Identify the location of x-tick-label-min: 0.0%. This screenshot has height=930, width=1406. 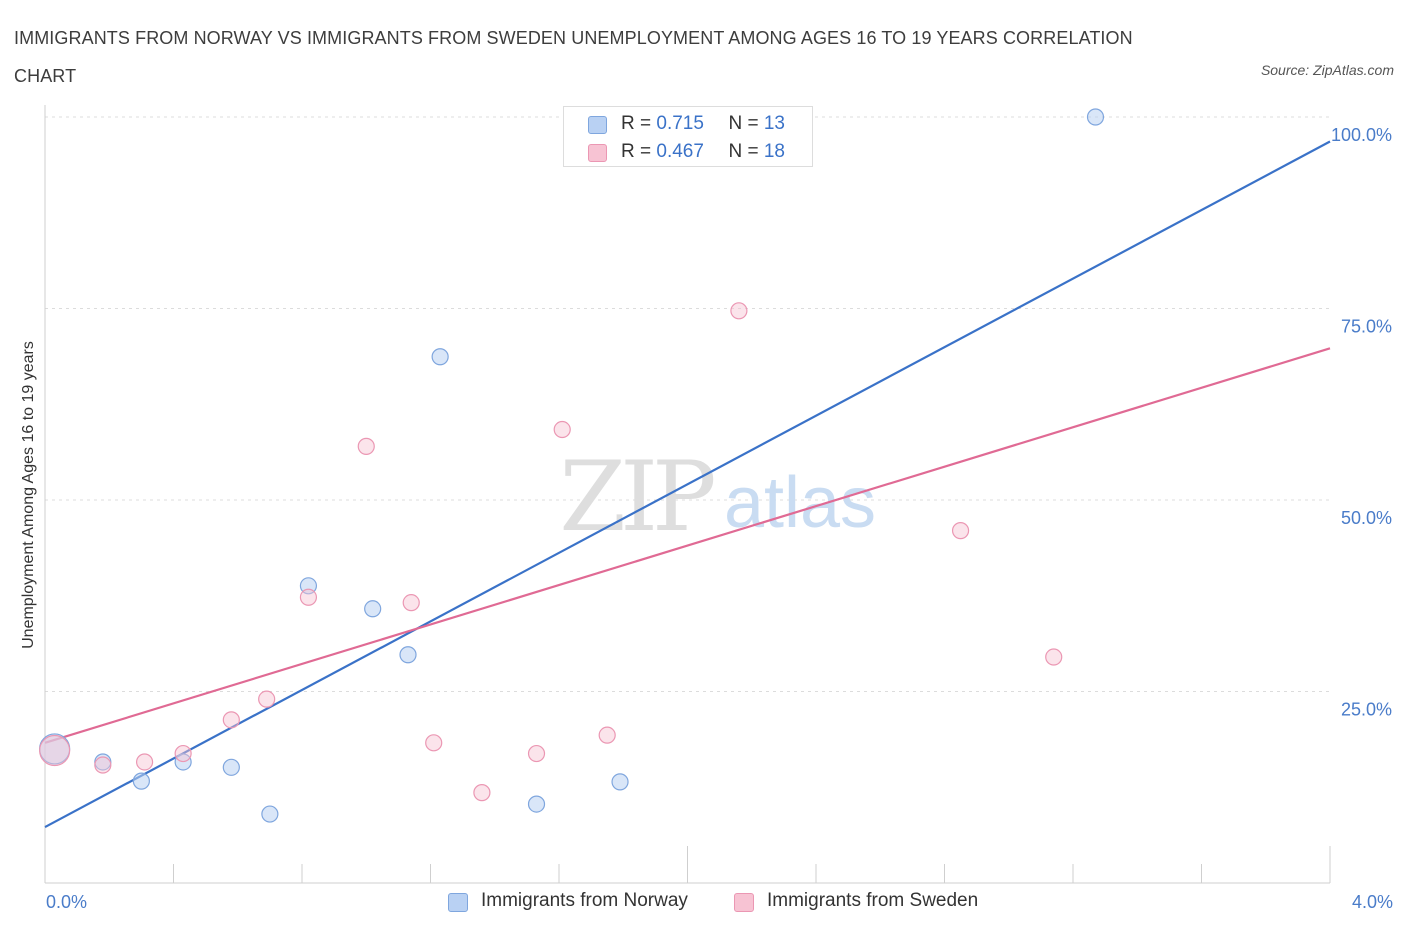
(66, 902).